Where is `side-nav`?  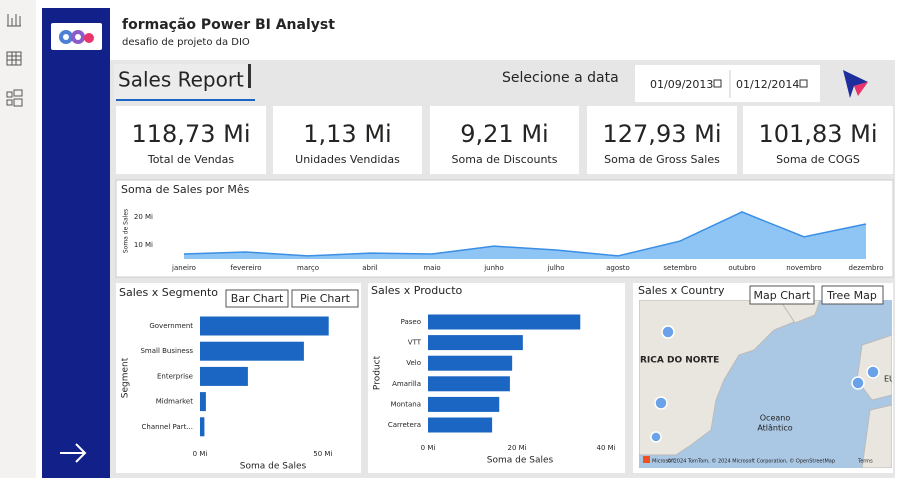 side-nav is located at coordinates (76, 243).